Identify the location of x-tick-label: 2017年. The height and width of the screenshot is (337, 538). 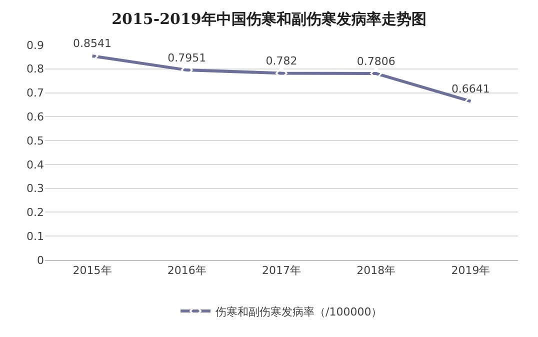
(281, 271).